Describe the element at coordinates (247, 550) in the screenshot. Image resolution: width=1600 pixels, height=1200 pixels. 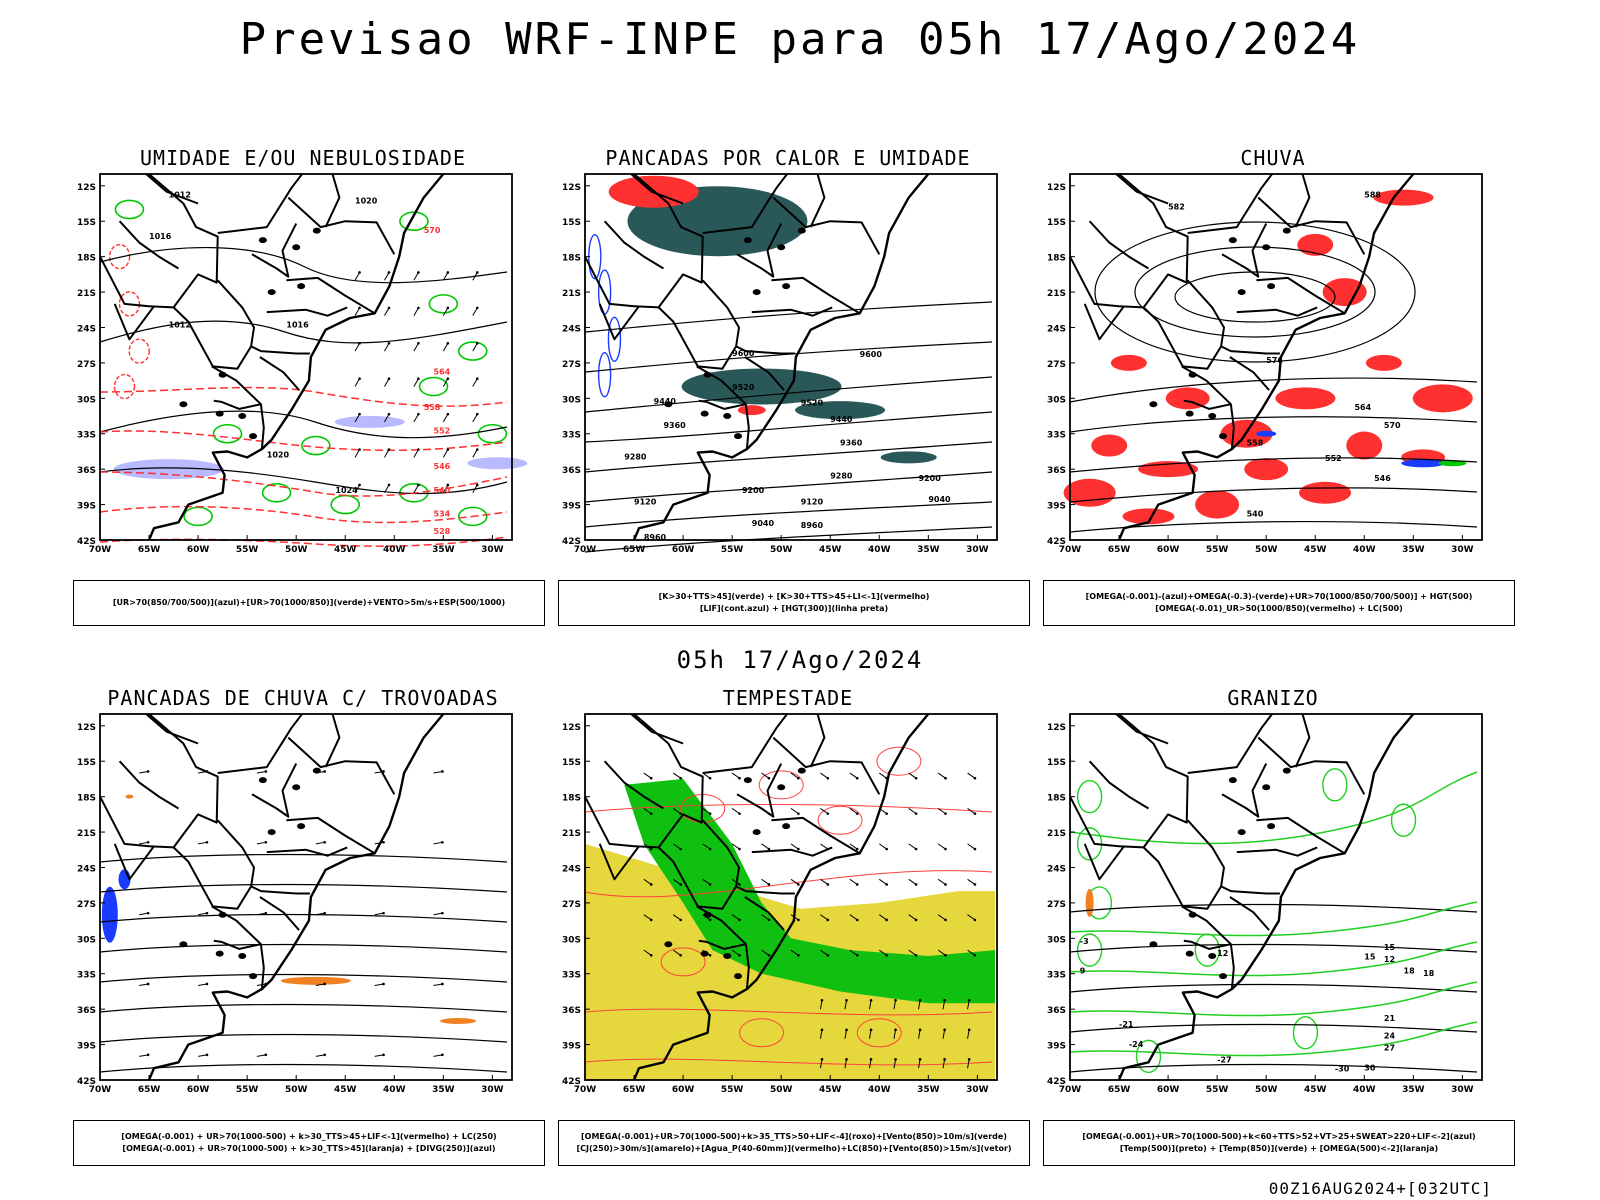
I see `lon-tick-label: 55W` at that location.